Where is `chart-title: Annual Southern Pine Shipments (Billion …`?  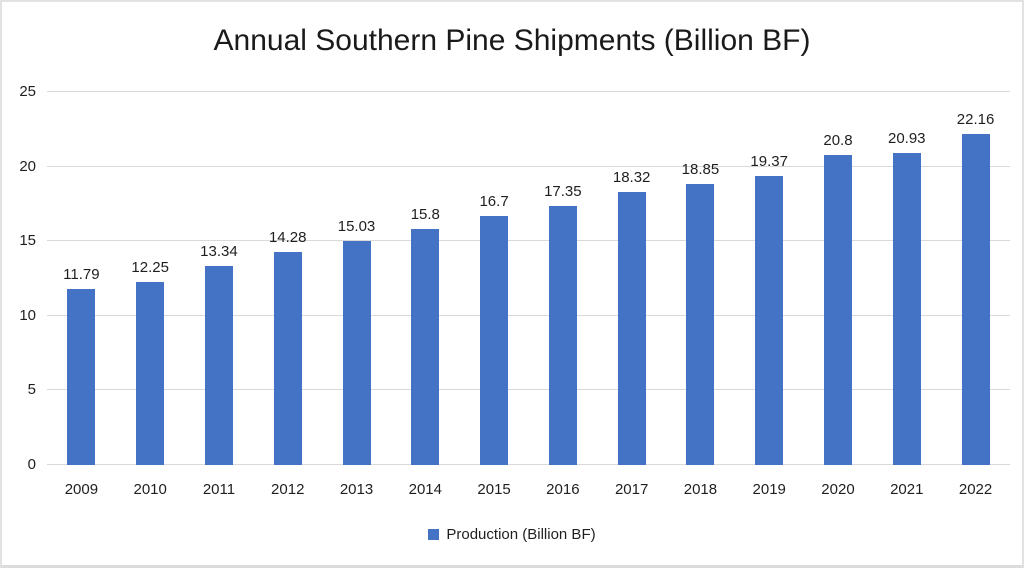 chart-title: Annual Southern Pine Shipments (Billion … is located at coordinates (512, 40).